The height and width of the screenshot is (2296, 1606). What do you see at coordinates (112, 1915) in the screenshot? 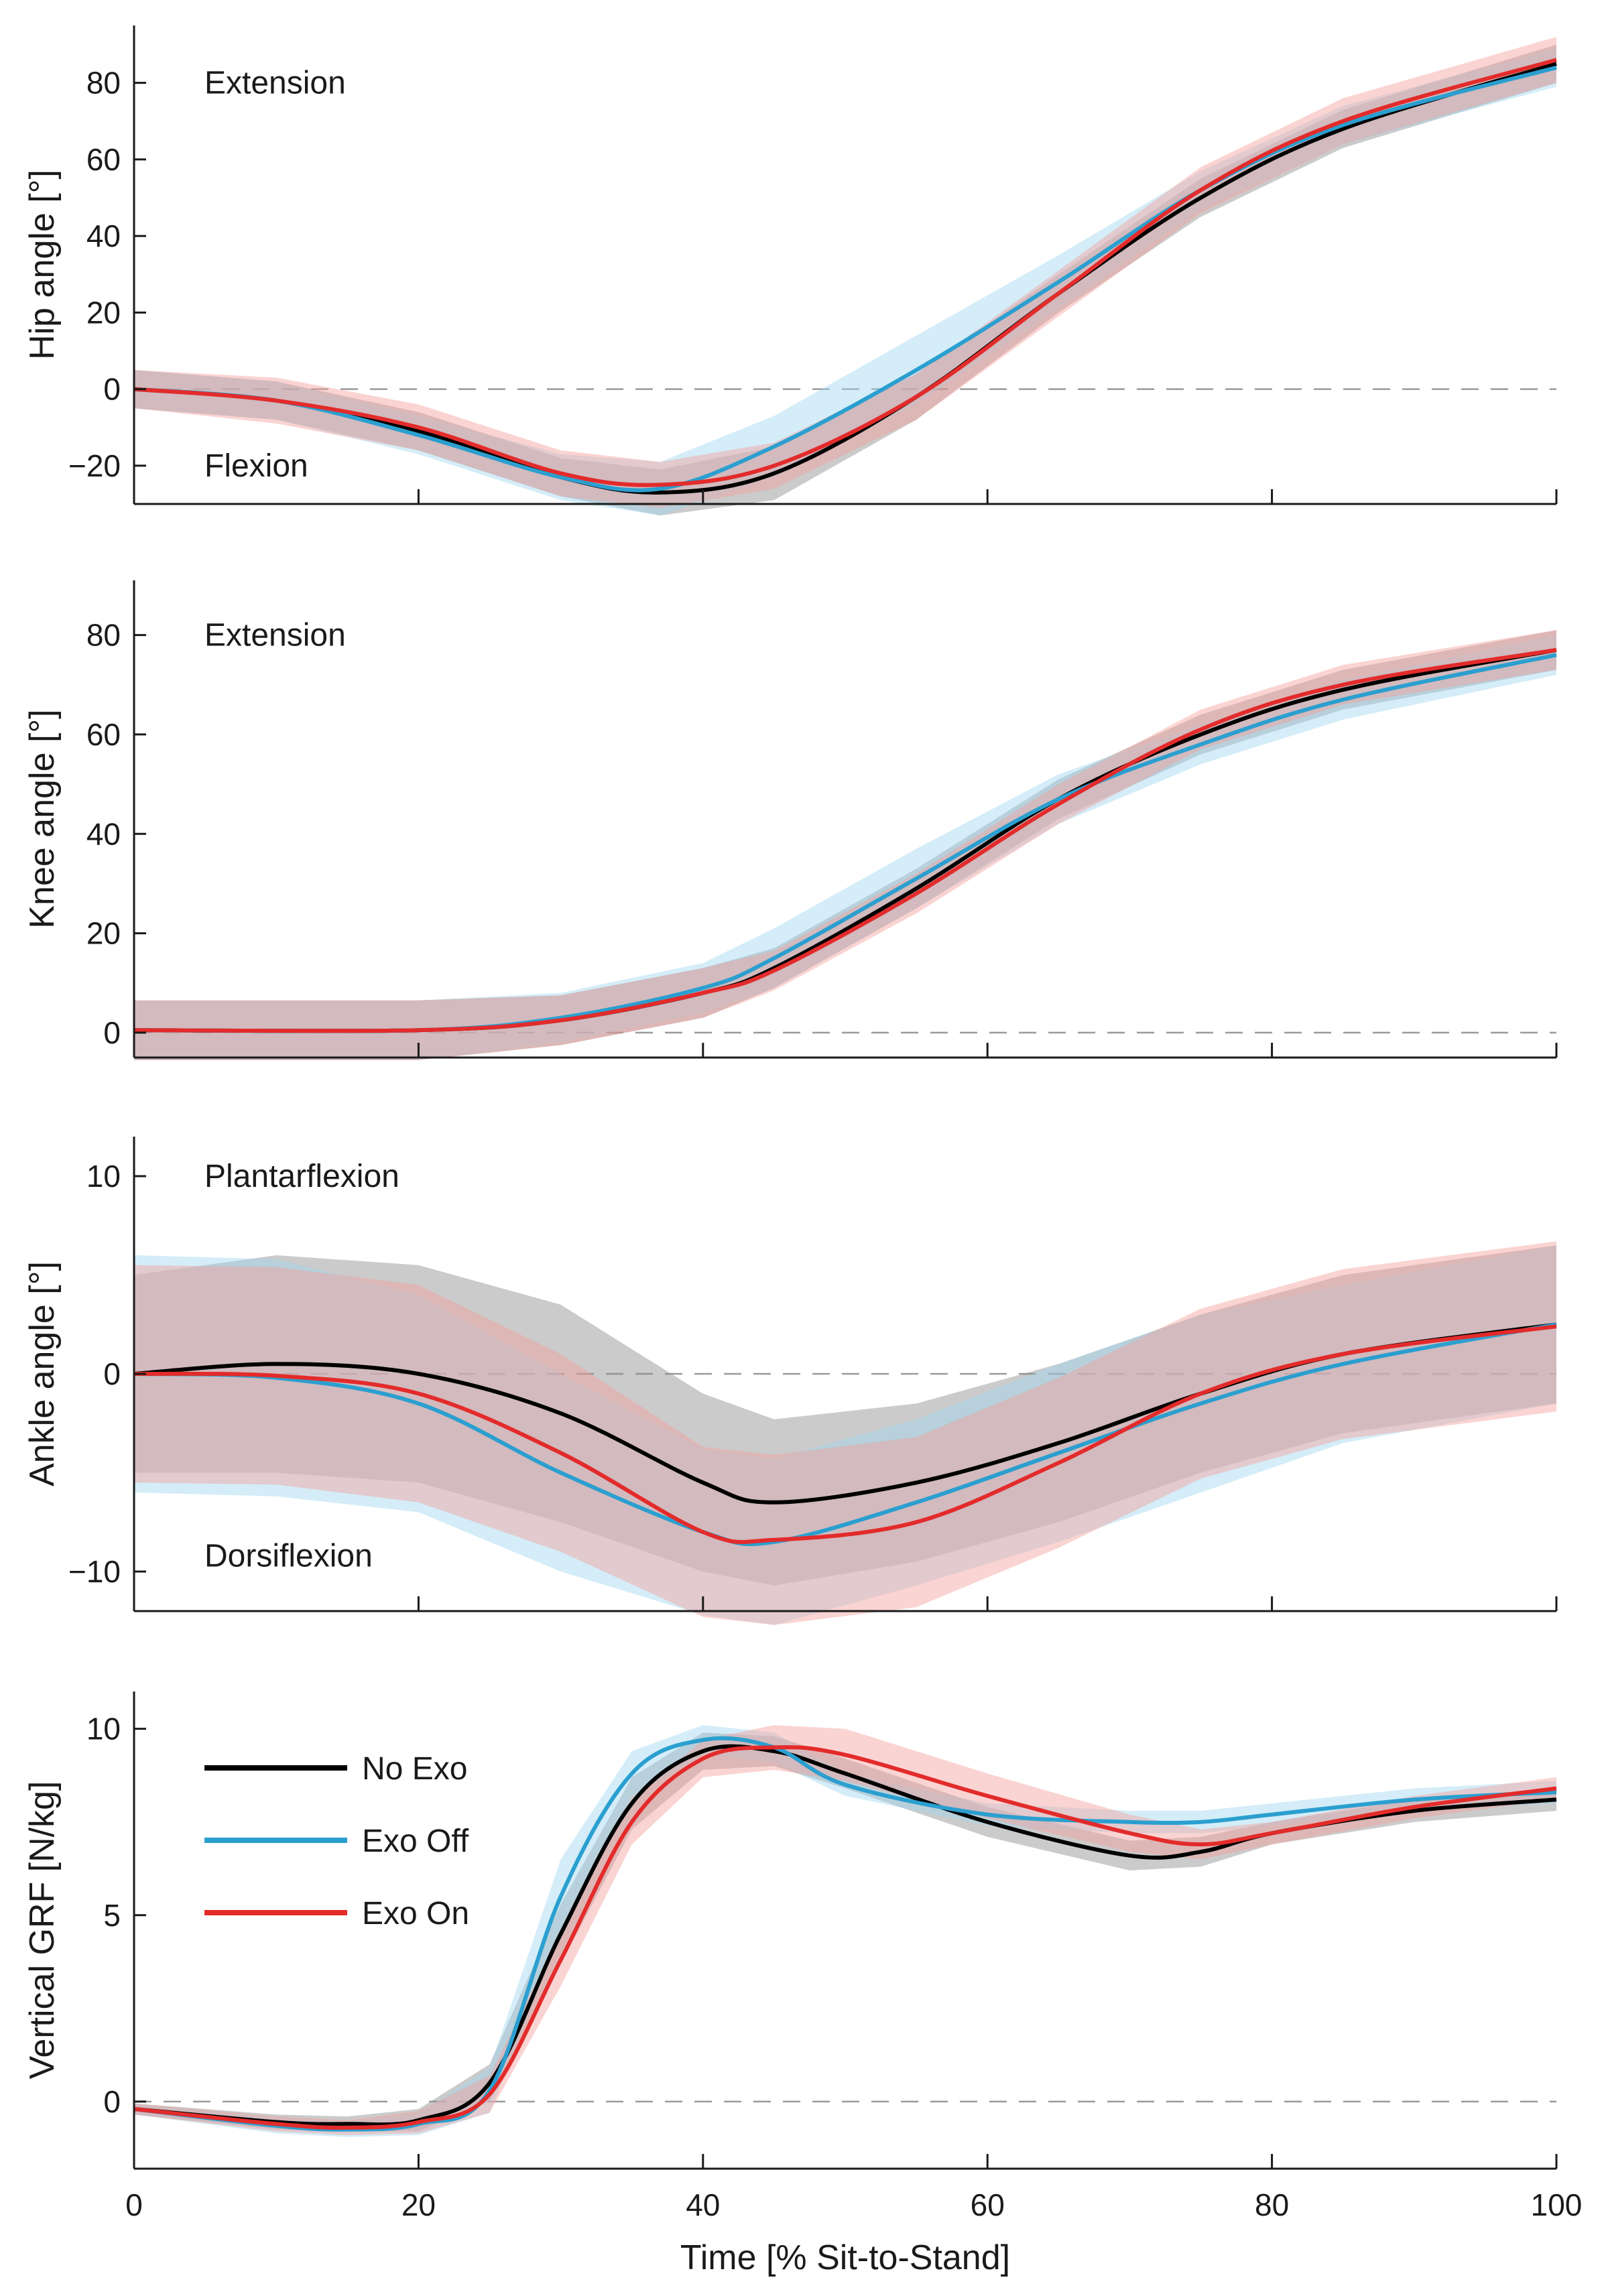
I see `y-tick-label: 5` at bounding box center [112, 1915].